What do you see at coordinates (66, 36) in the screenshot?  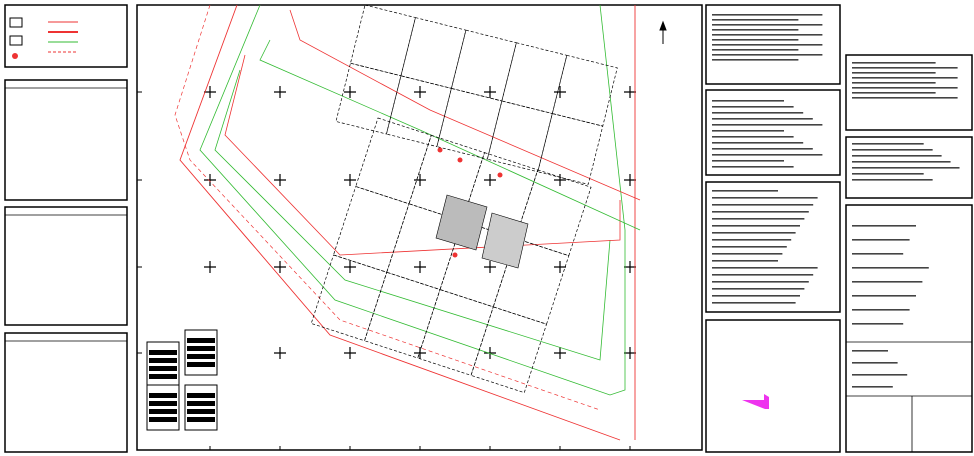 I see `legend-box` at bounding box center [66, 36].